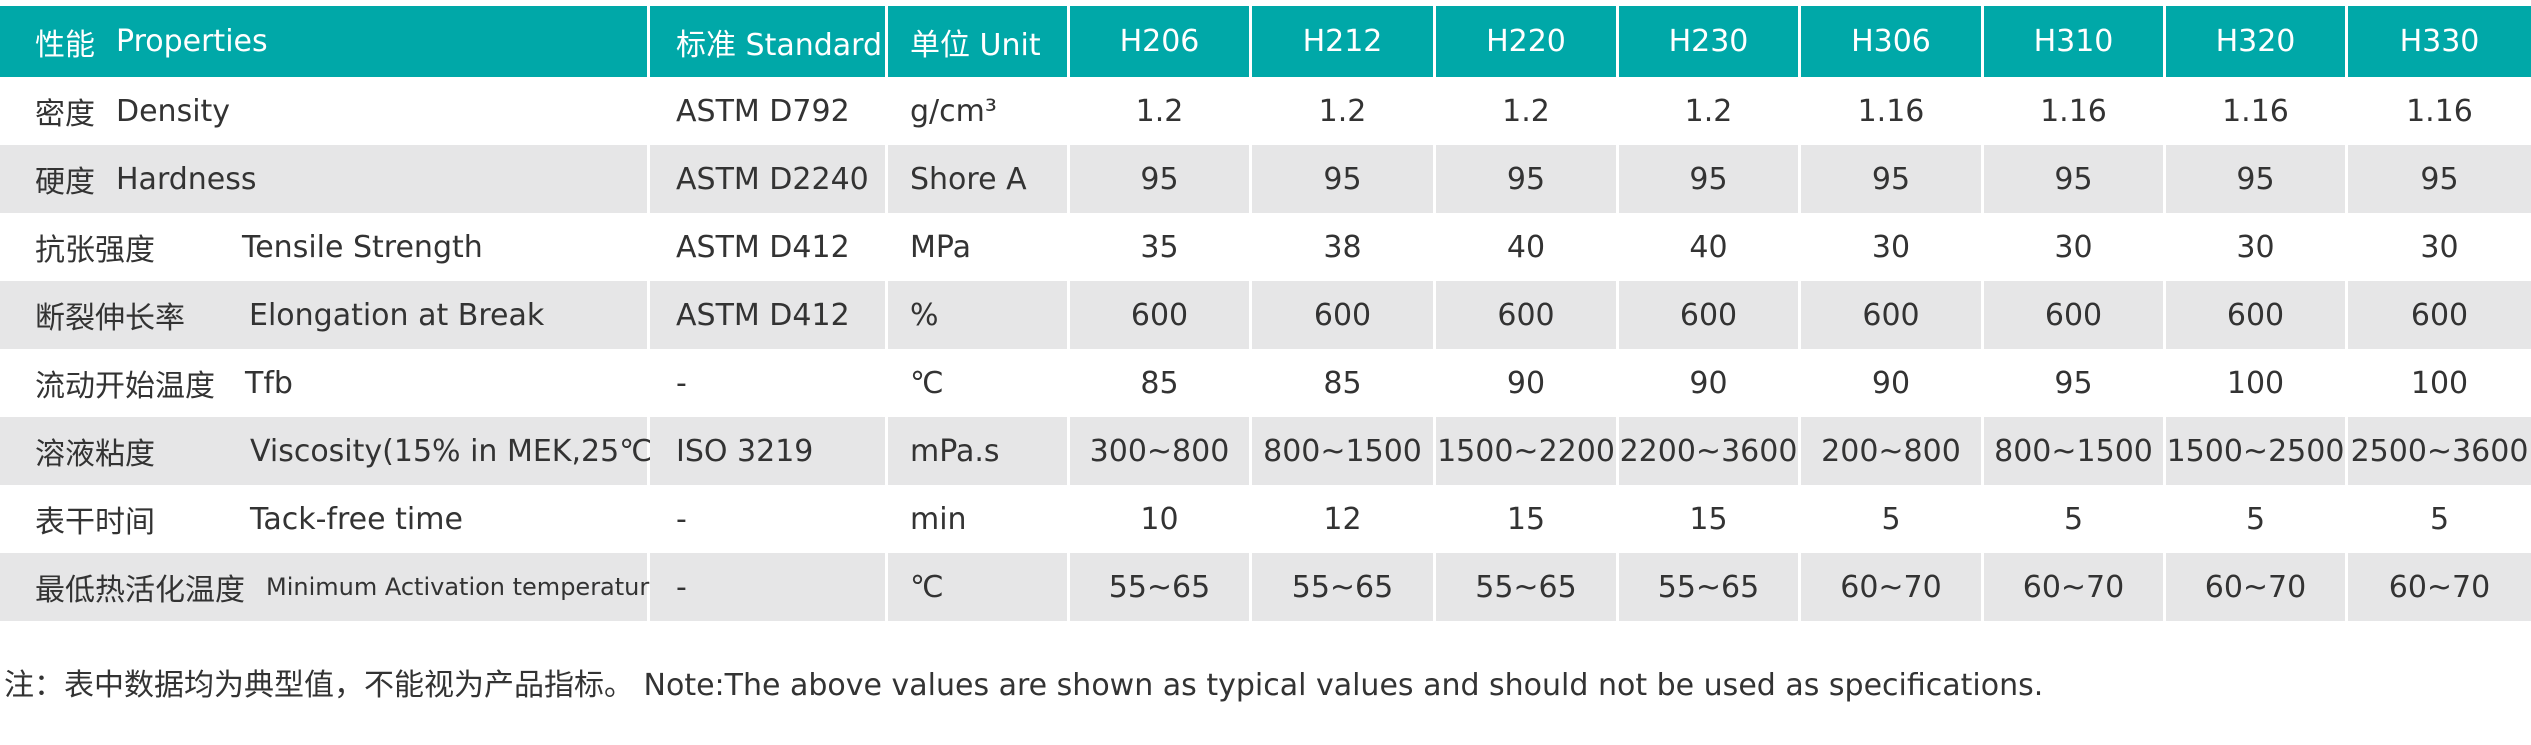 This screenshot has width=2531, height=745. I want to click on value: 90, so click(1708, 383).